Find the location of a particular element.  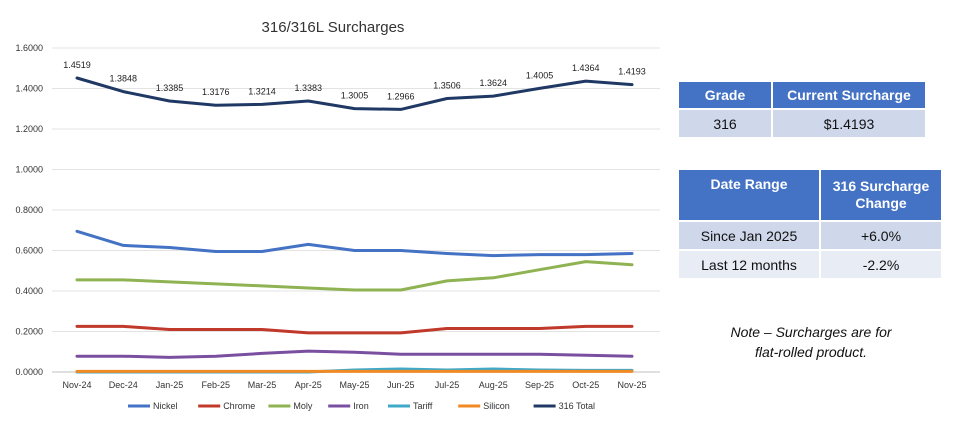

x-tick-label: Jan-25 is located at coordinates (170, 385).